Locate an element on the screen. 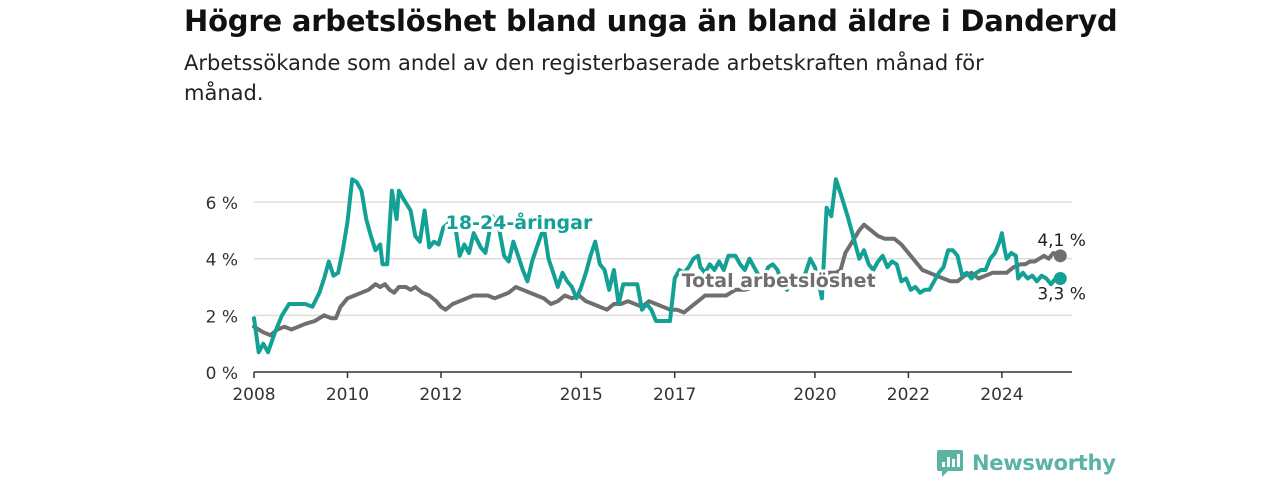  series-annotation: 18-24-åringar is located at coordinates (519, 222).